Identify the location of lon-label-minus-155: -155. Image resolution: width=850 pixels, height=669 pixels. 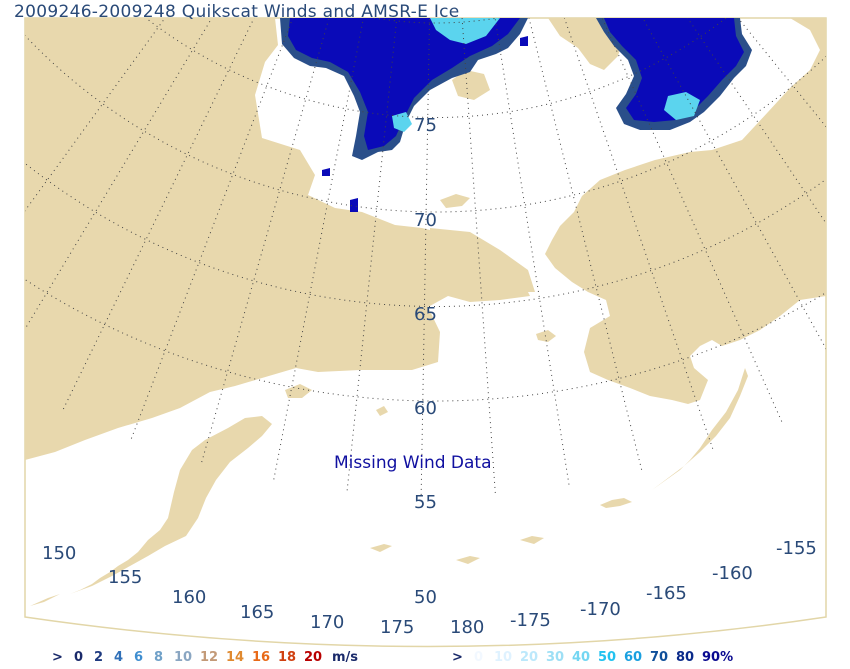
(796, 548).